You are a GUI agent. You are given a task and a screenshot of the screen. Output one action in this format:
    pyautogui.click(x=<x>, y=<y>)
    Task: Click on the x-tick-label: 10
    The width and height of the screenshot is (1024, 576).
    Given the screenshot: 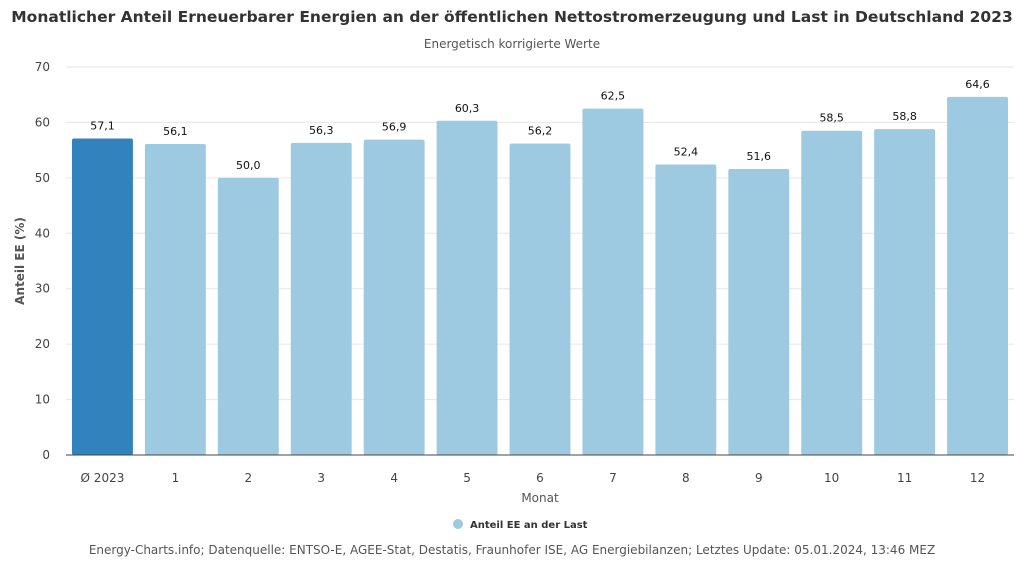 What is the action you would take?
    pyautogui.click(x=831, y=478)
    